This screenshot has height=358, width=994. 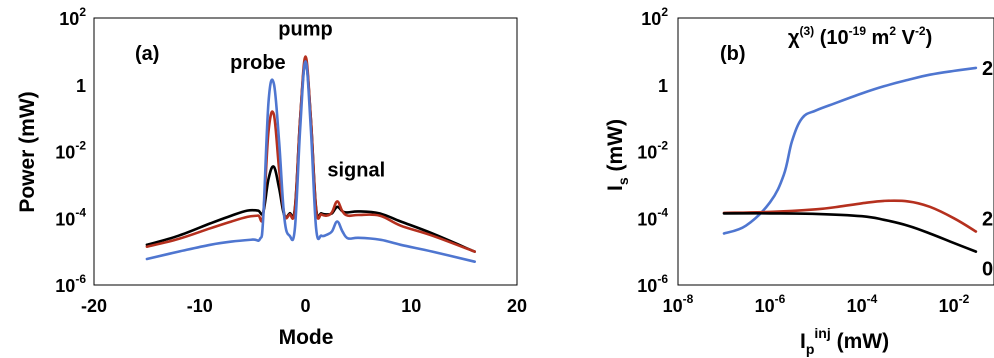 I want to click on x-tick-label-exponent: -8, so click(x=688, y=299).